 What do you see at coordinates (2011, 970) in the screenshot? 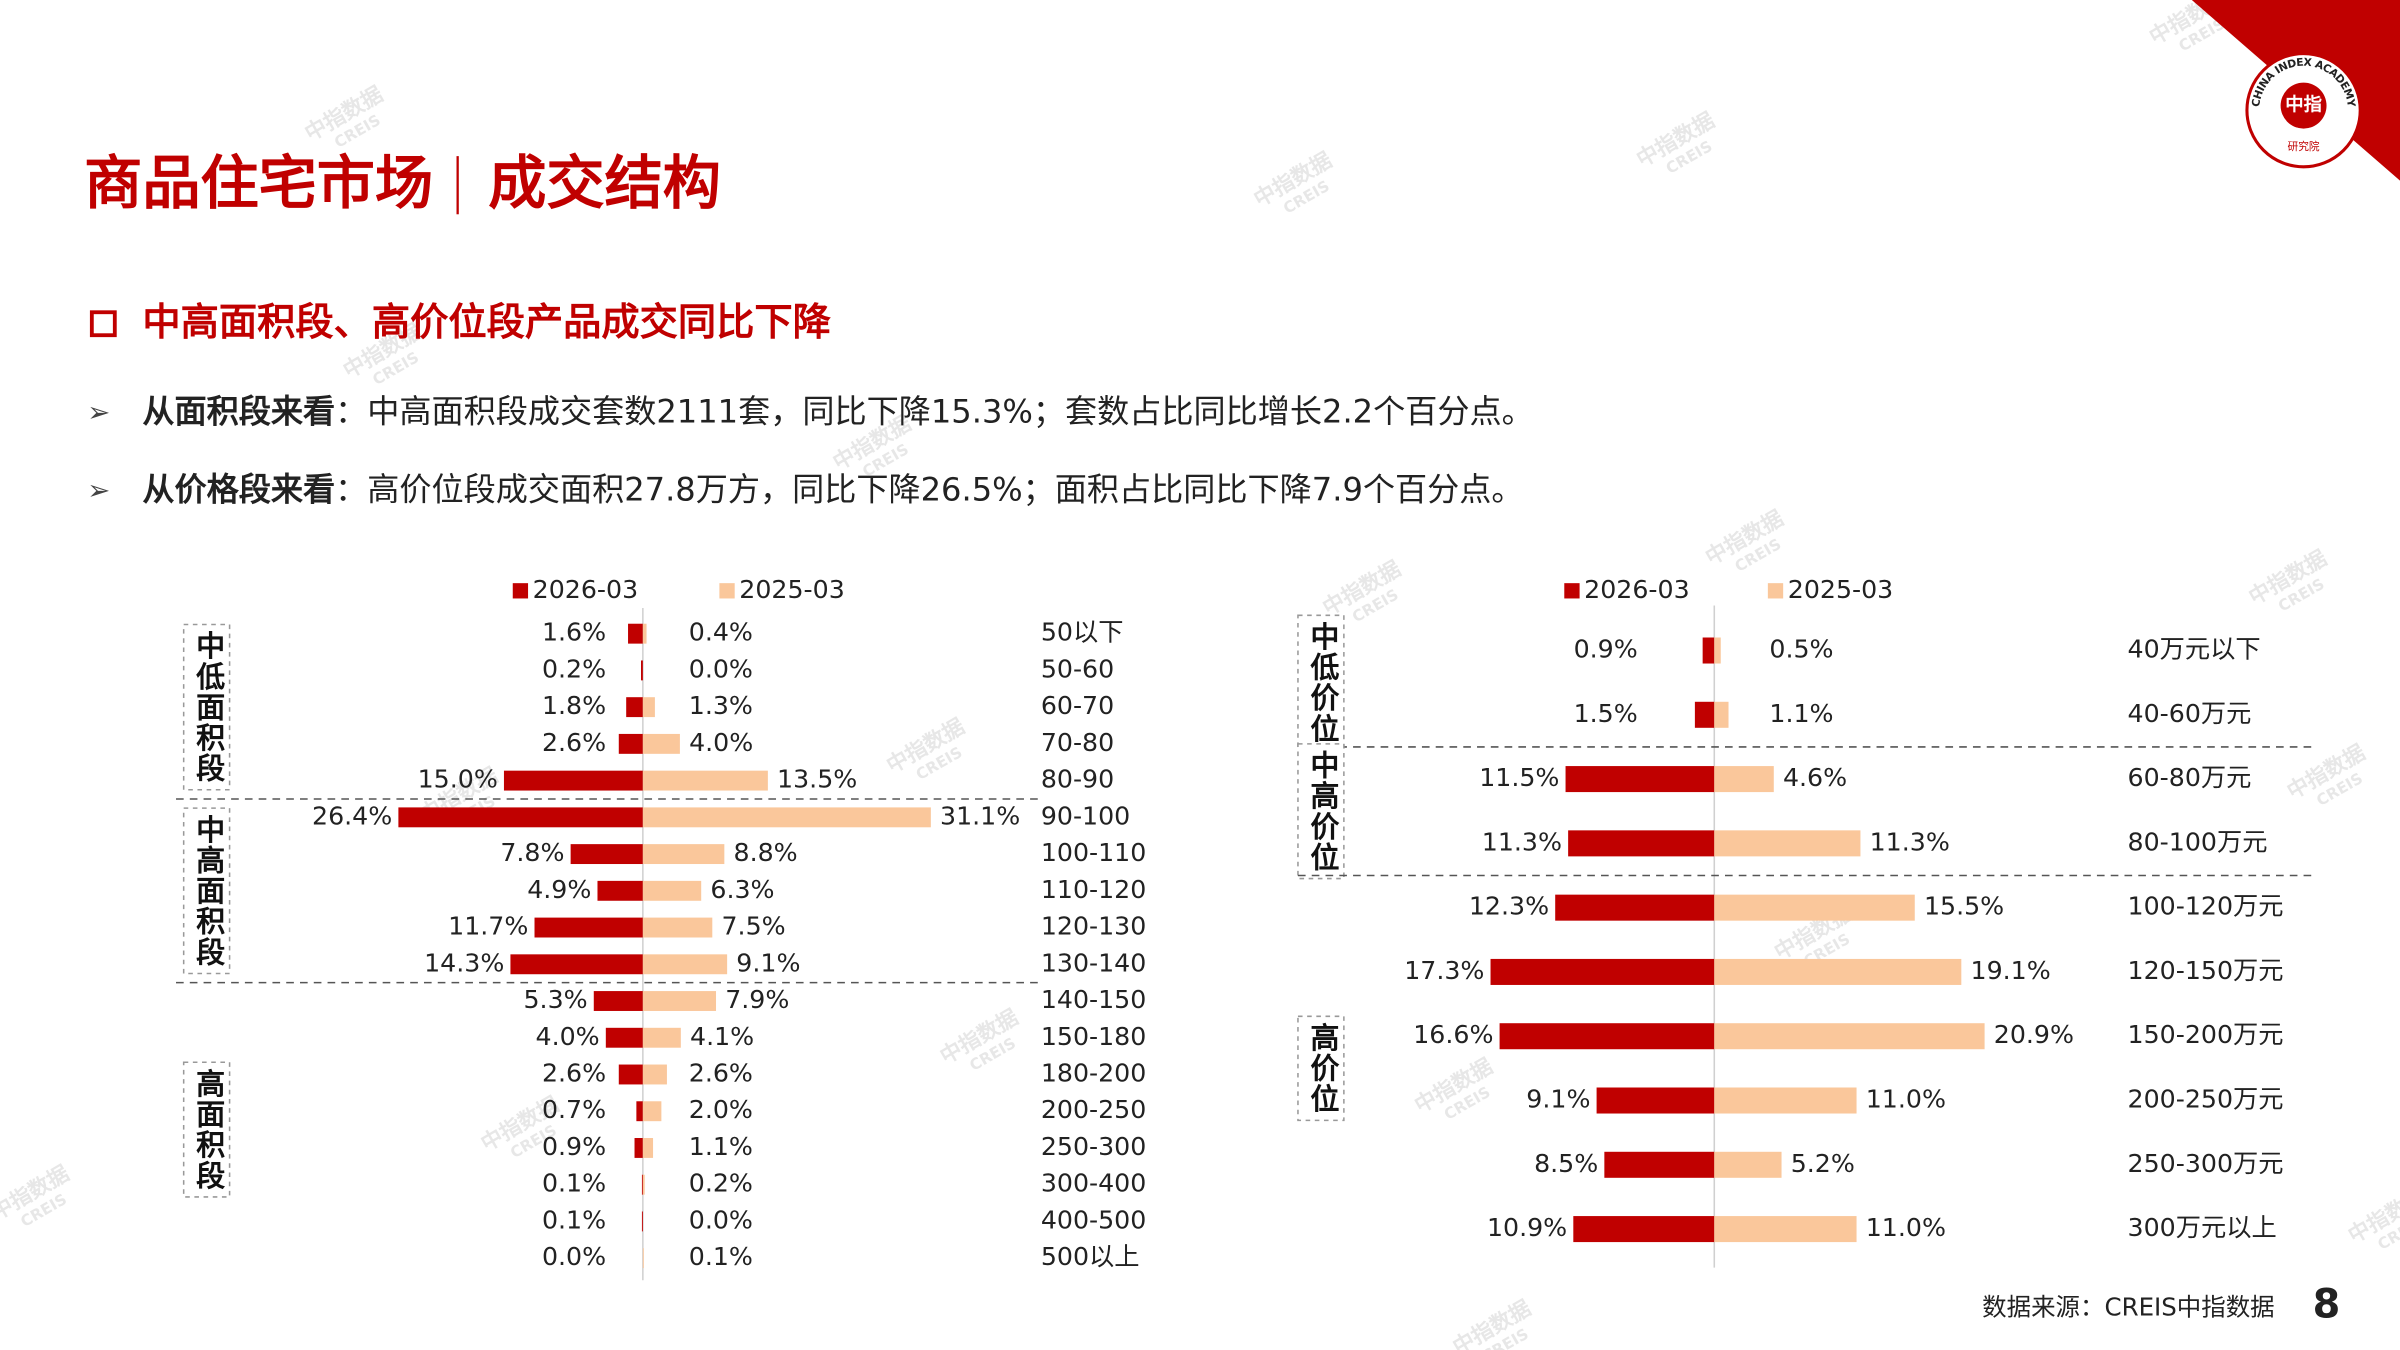
I see `value-label: 19.1%` at bounding box center [2011, 970].